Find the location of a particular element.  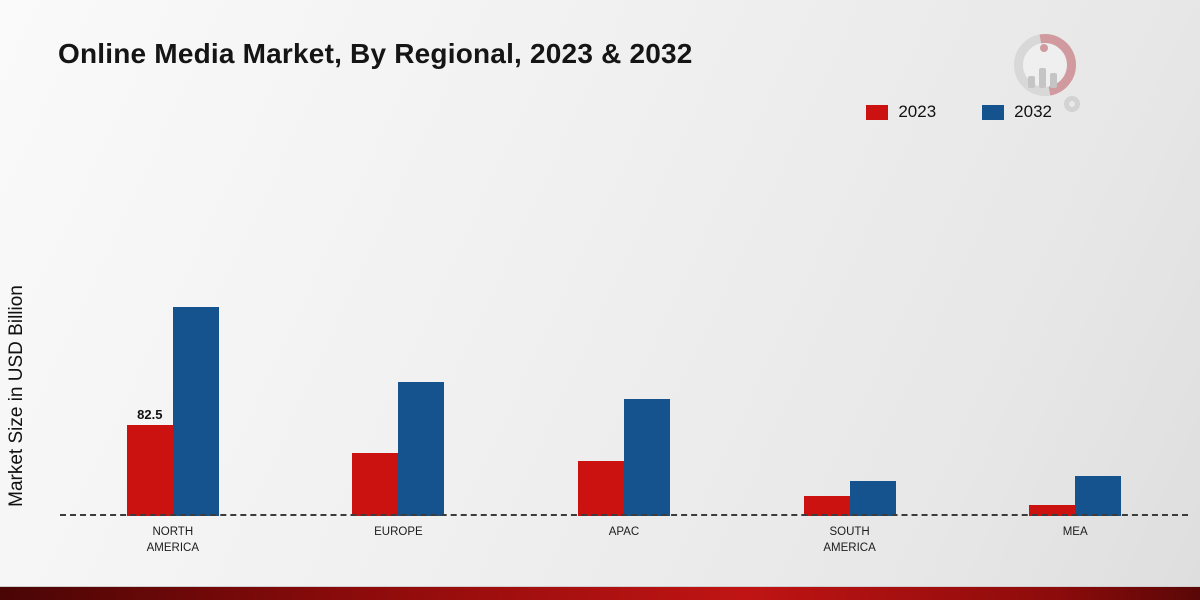

bar-2032-europe is located at coordinates (421, 449).